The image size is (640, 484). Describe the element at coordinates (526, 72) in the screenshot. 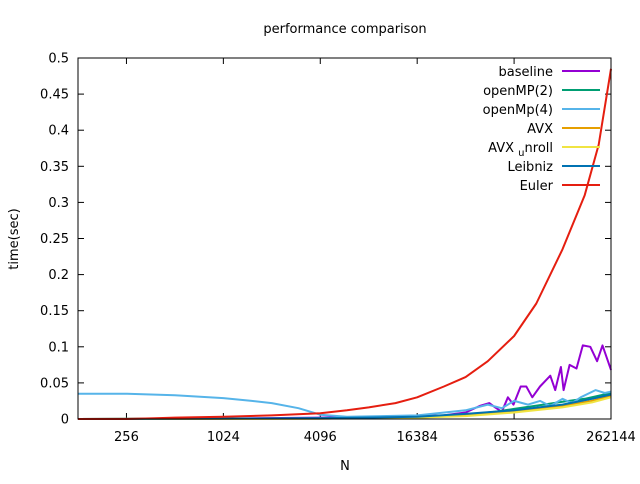

I see `legend-label-baseline: baseline` at that location.